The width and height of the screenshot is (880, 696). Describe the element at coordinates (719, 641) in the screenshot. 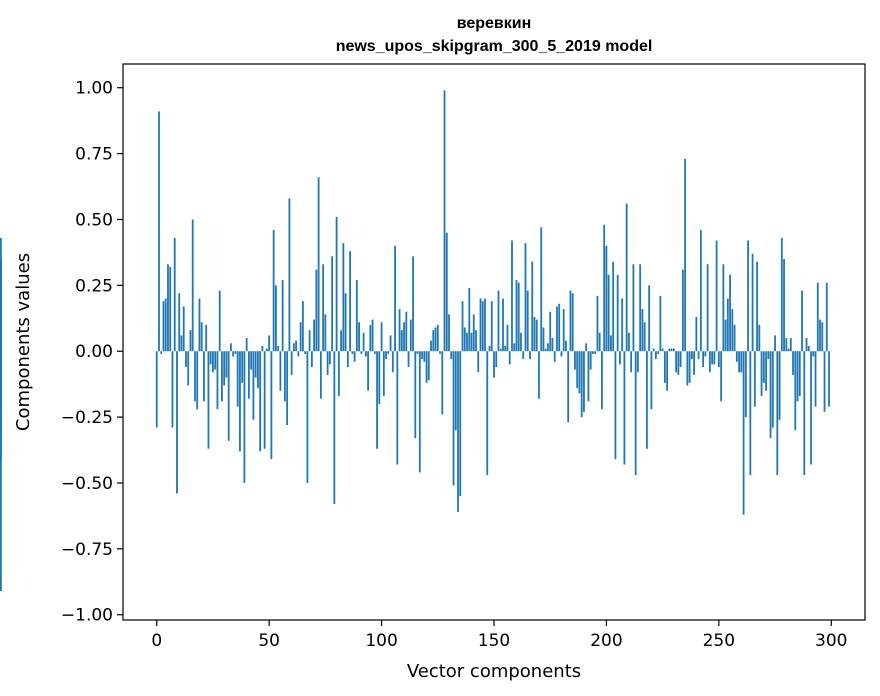

I see `x-tick-label: 250` at that location.